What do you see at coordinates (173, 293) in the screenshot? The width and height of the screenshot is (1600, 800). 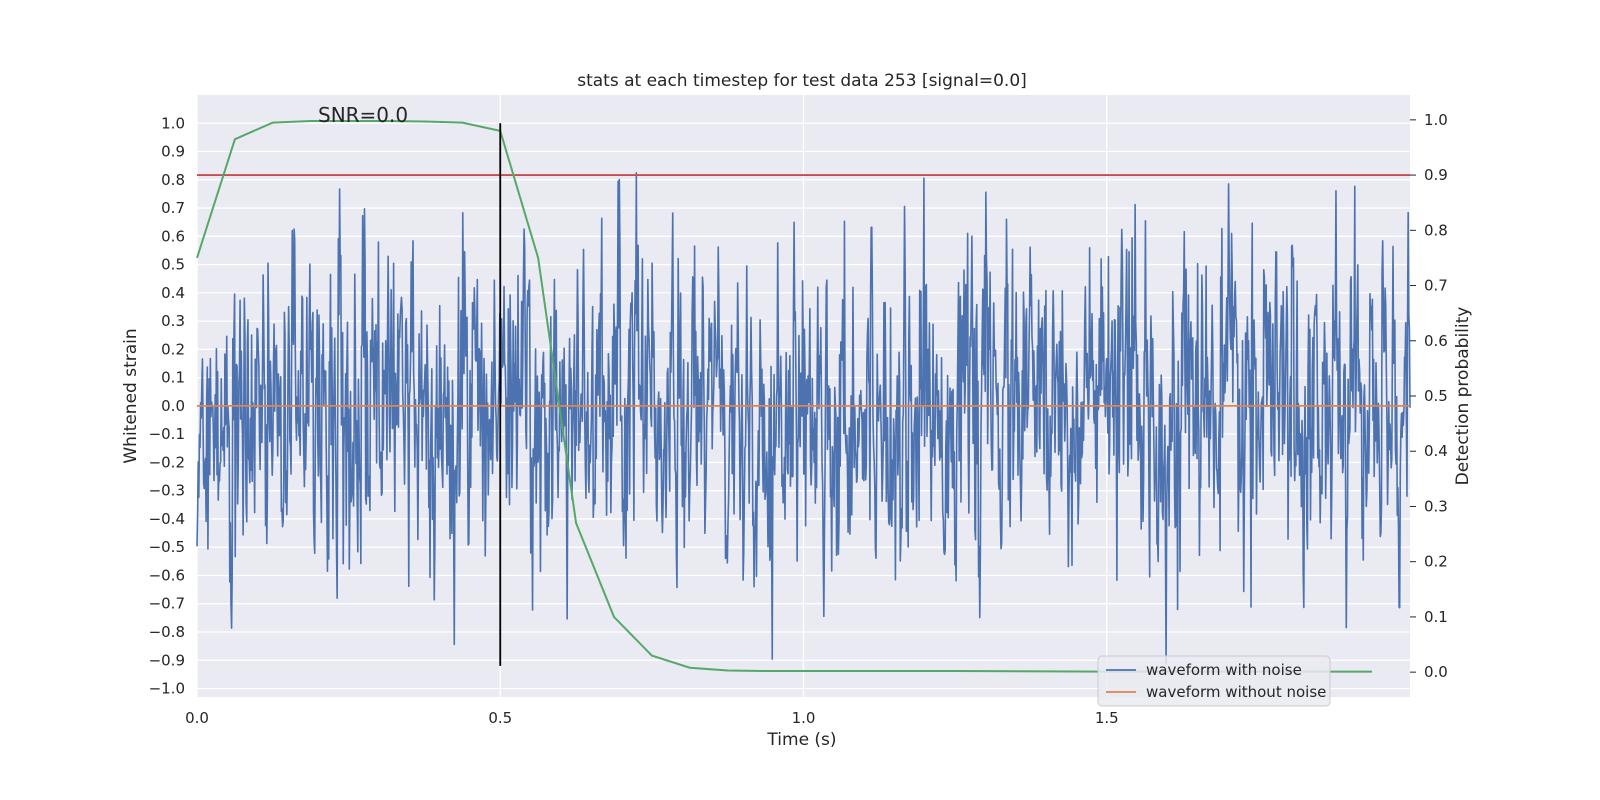 I see `y-tick-label: 0.4` at bounding box center [173, 293].